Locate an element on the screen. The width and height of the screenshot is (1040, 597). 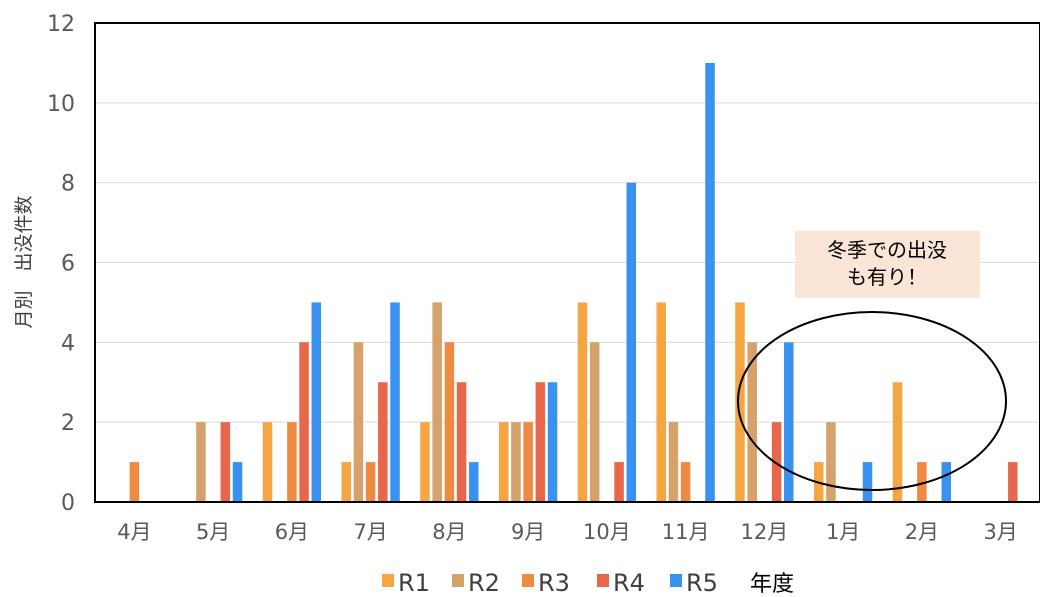
legend-label-R3: R3 is located at coordinates (554, 583).